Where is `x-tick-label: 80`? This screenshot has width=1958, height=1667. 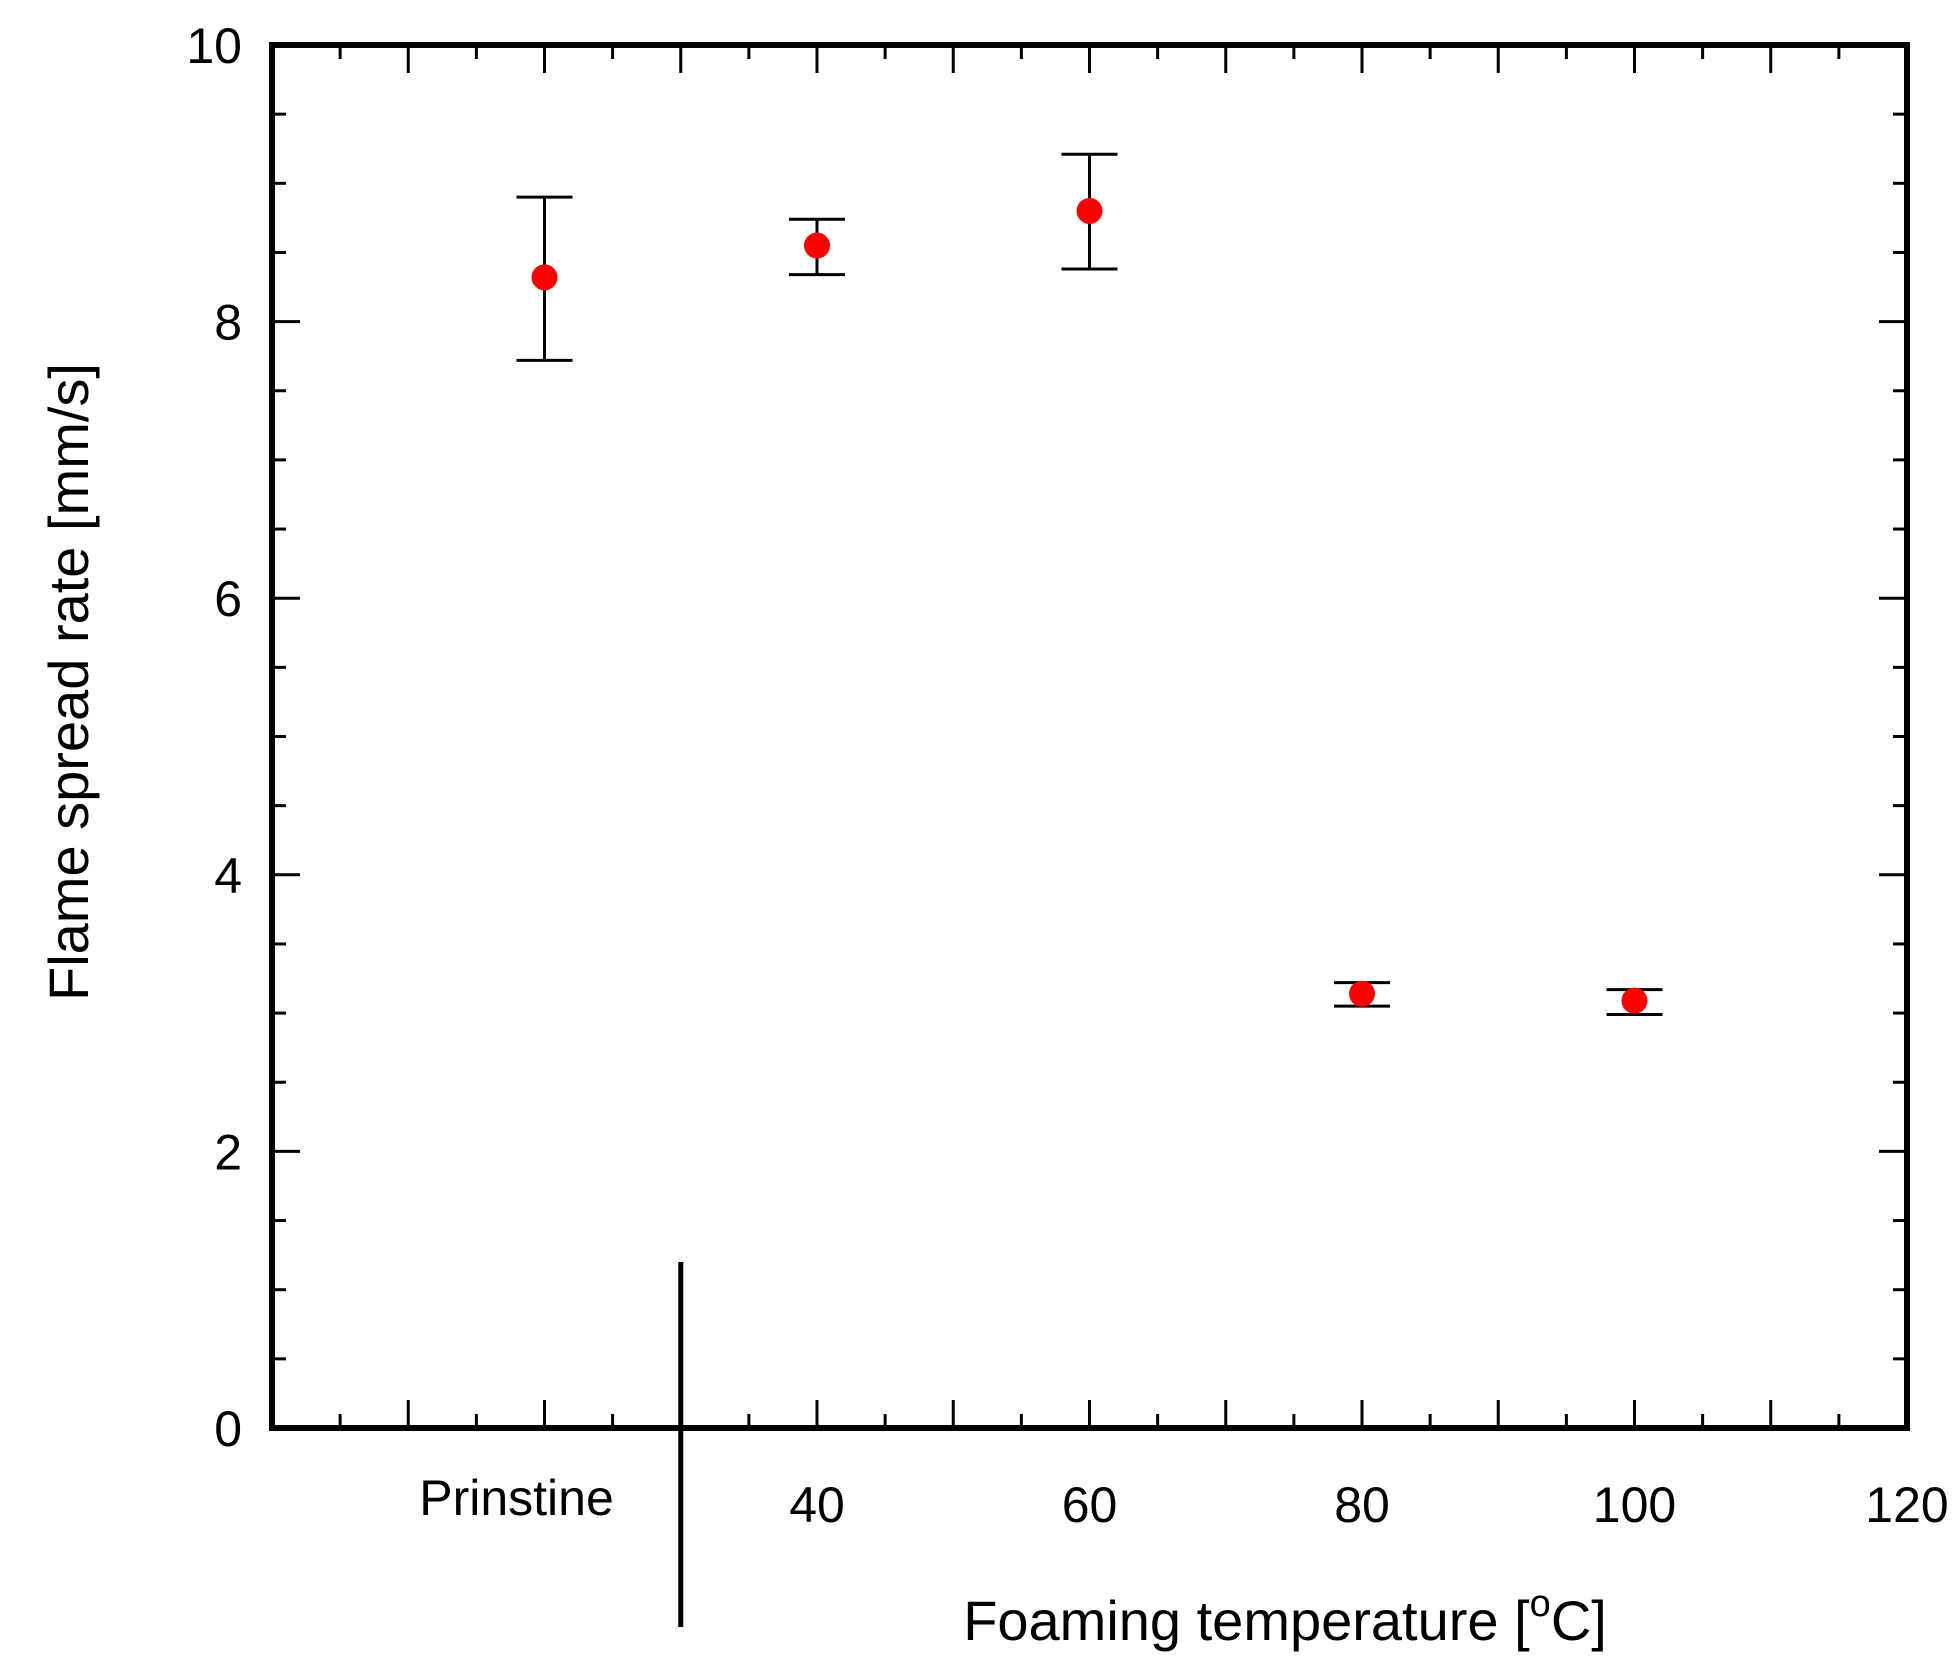 x-tick-label: 80 is located at coordinates (1362, 1505).